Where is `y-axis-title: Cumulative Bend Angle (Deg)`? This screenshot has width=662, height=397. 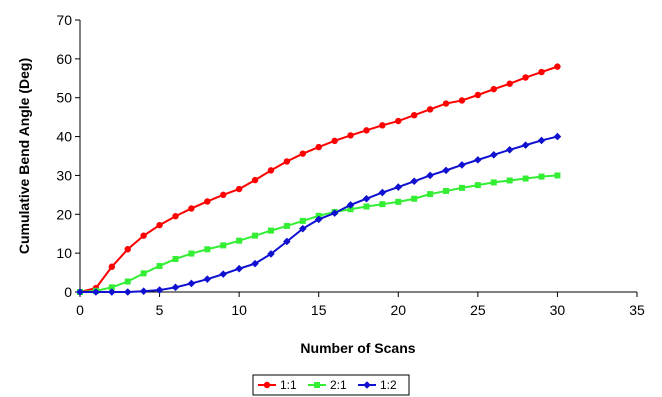 y-axis-title: Cumulative Bend Angle (Deg) is located at coordinates (24, 156).